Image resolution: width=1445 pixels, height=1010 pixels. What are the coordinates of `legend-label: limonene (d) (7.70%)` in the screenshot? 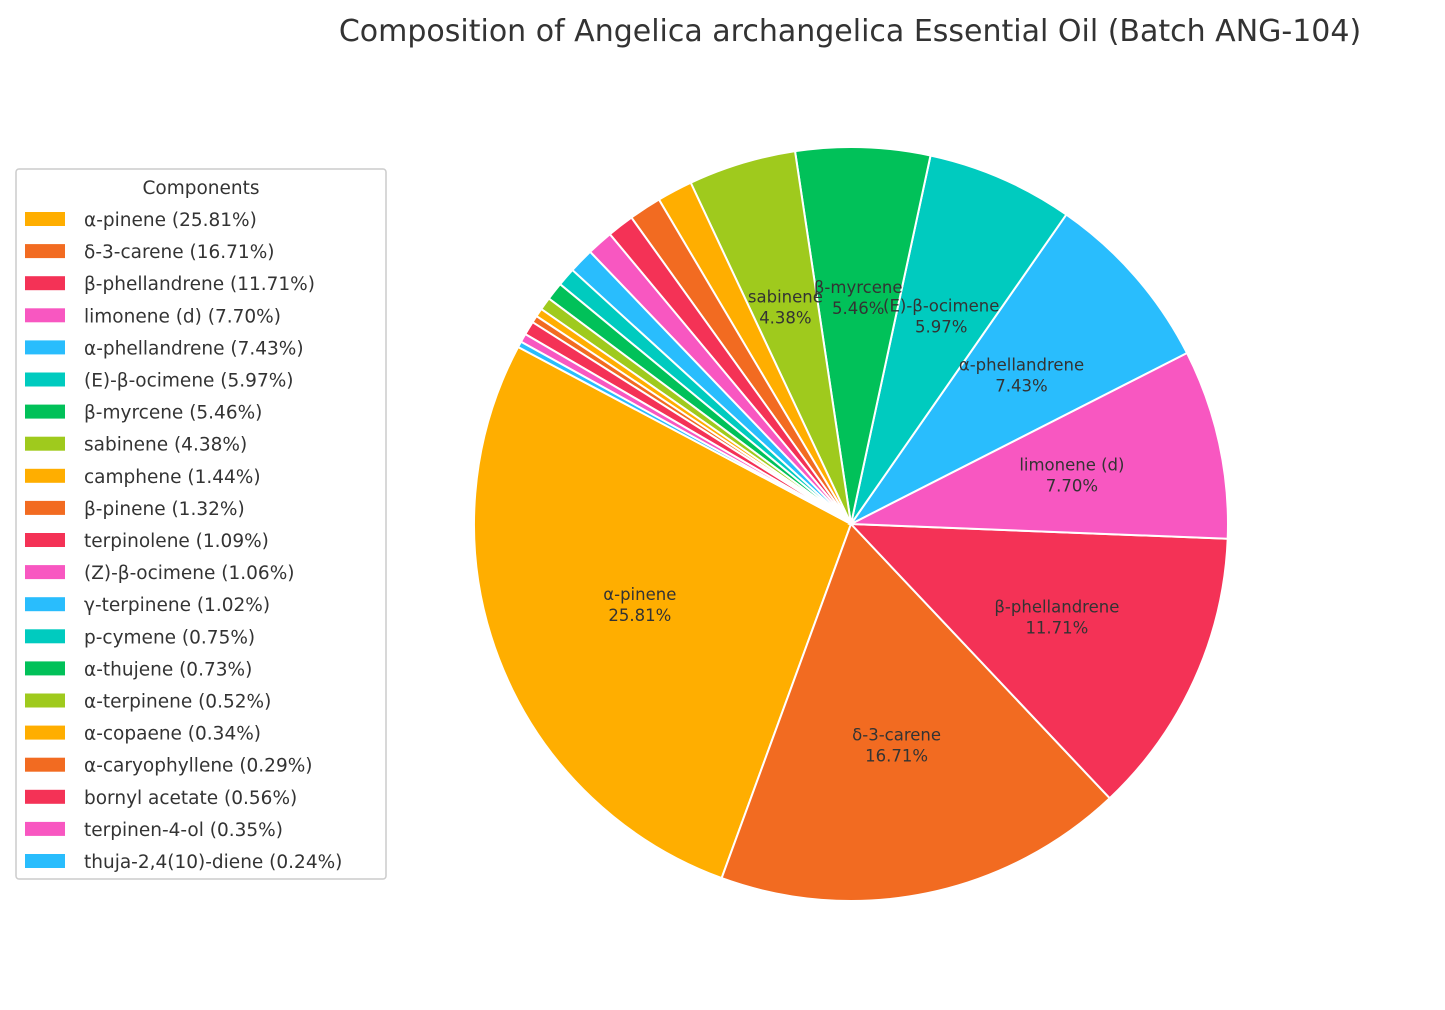 It's located at (182, 316).